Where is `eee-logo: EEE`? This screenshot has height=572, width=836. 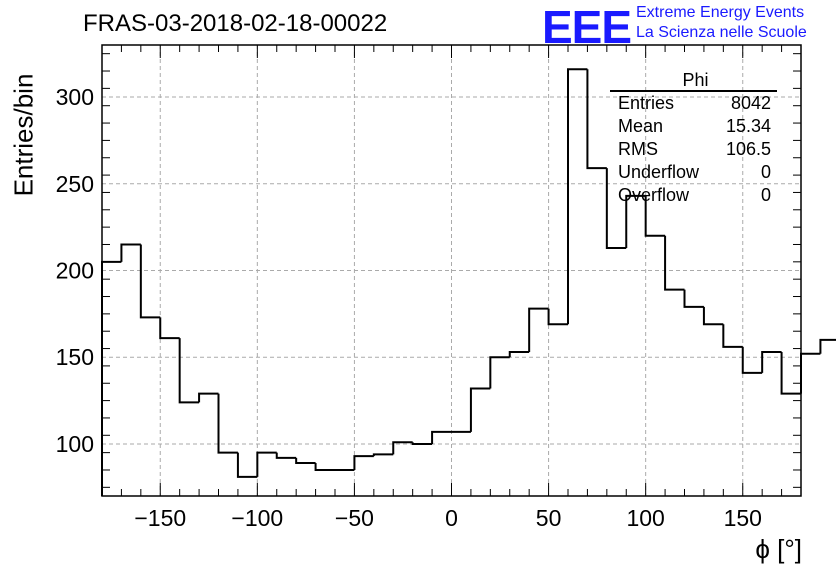
eee-logo: EEE is located at coordinates (587, 27).